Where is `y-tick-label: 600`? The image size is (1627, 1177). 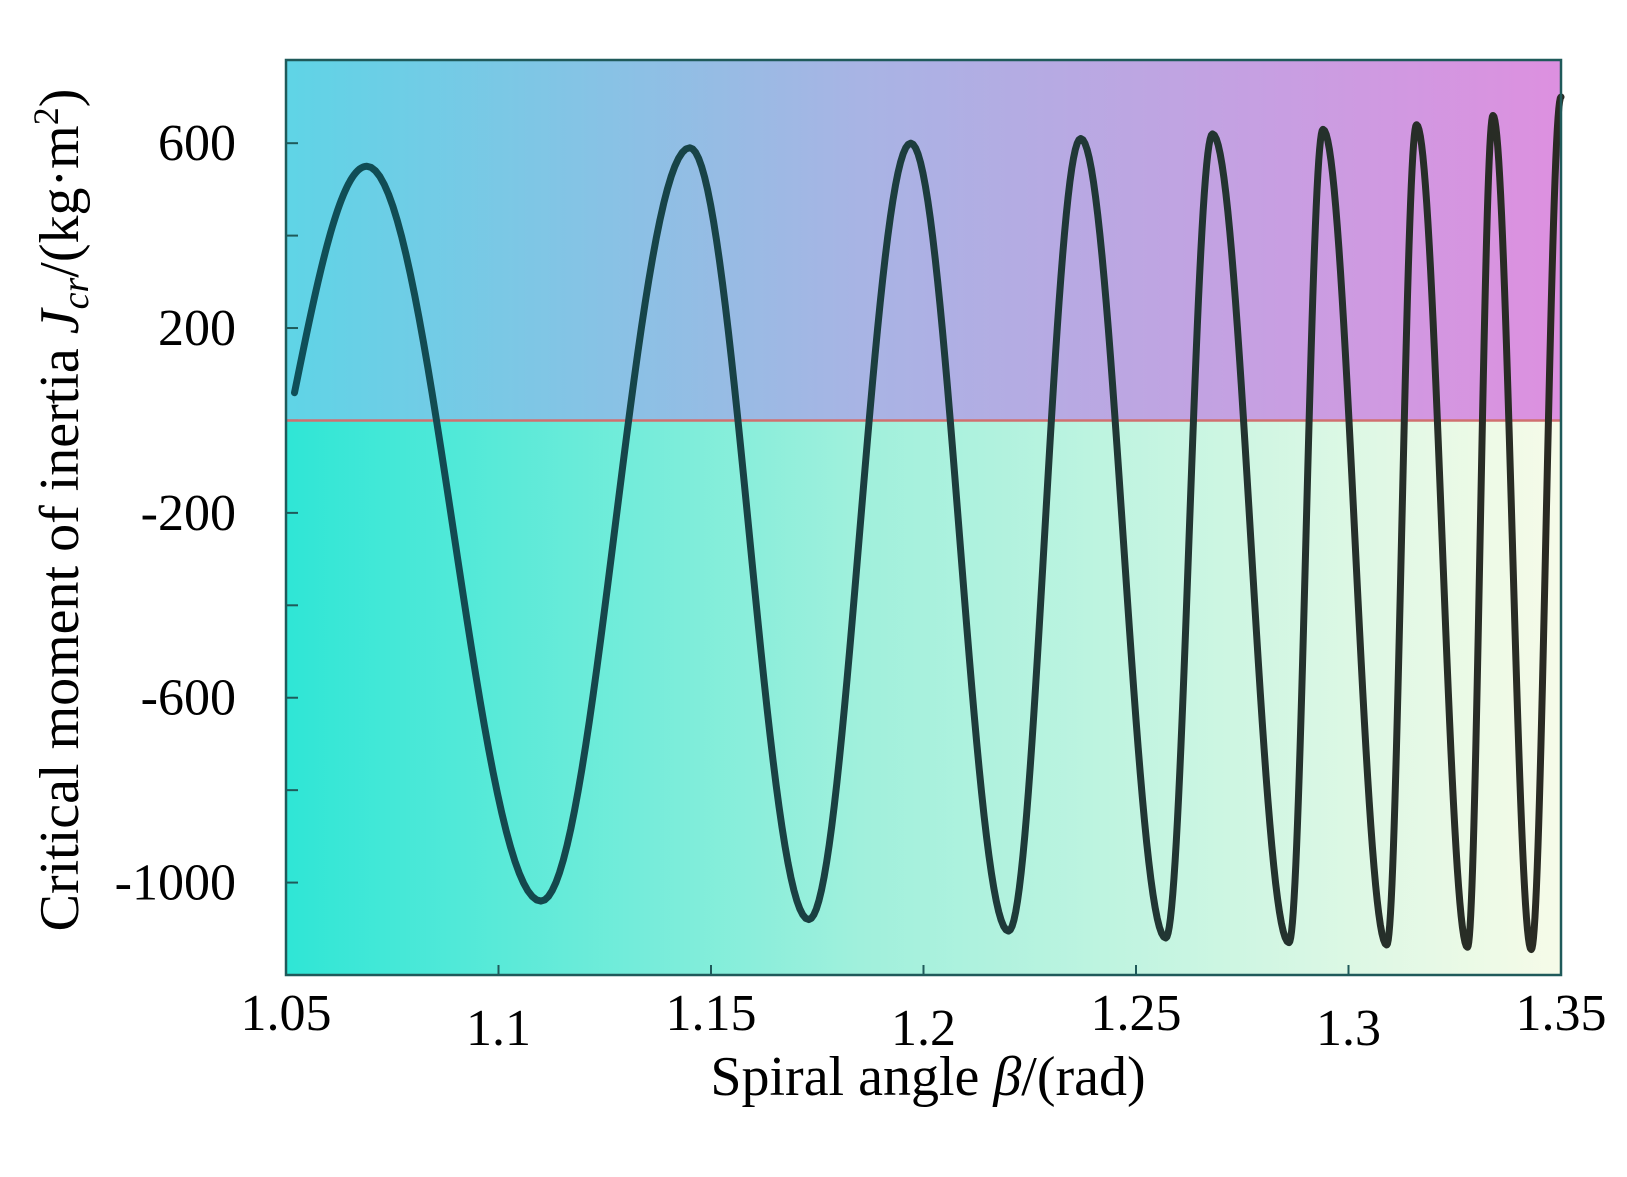 y-tick-label: 600 is located at coordinates (197, 143).